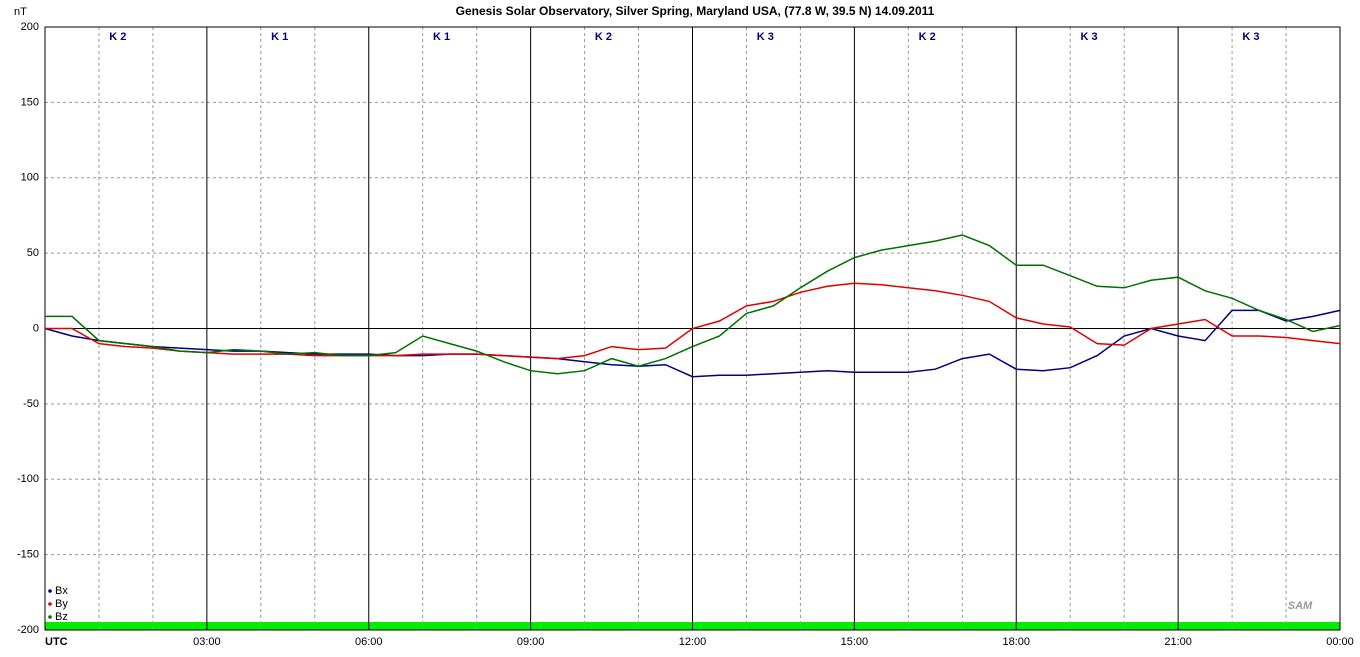 The width and height of the screenshot is (1360, 657). What do you see at coordinates (369, 642) in the screenshot?
I see `x-tick-label: 06:00` at bounding box center [369, 642].